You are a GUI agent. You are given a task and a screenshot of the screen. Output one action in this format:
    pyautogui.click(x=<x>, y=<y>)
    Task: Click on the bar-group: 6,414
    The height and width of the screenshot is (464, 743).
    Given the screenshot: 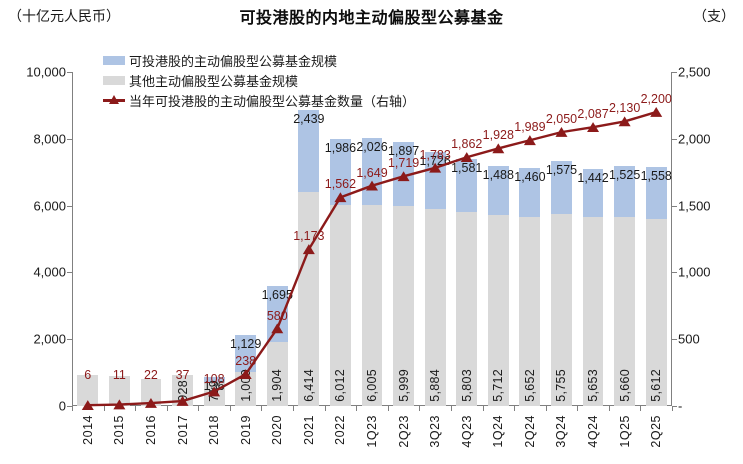 What is the action you would take?
    pyautogui.click(x=309, y=239)
    